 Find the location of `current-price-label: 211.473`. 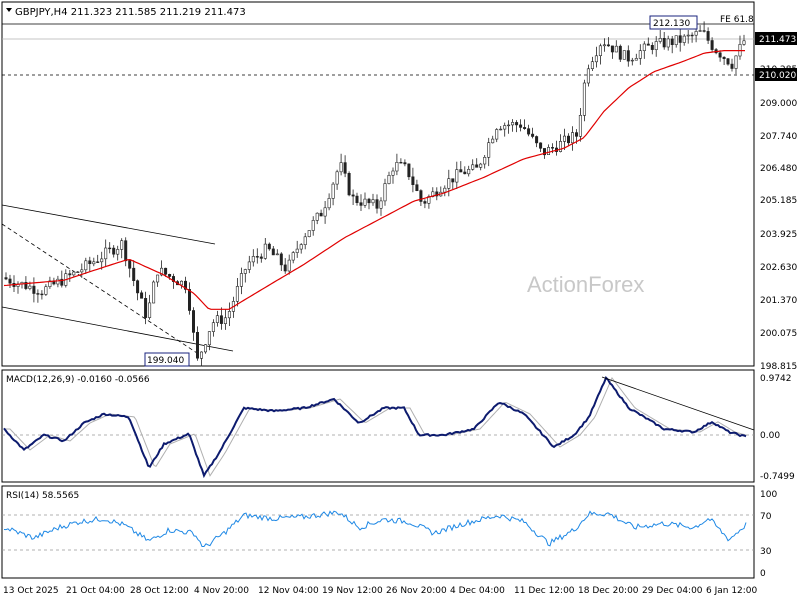

current-price-label: 211.473 is located at coordinates (777, 40).